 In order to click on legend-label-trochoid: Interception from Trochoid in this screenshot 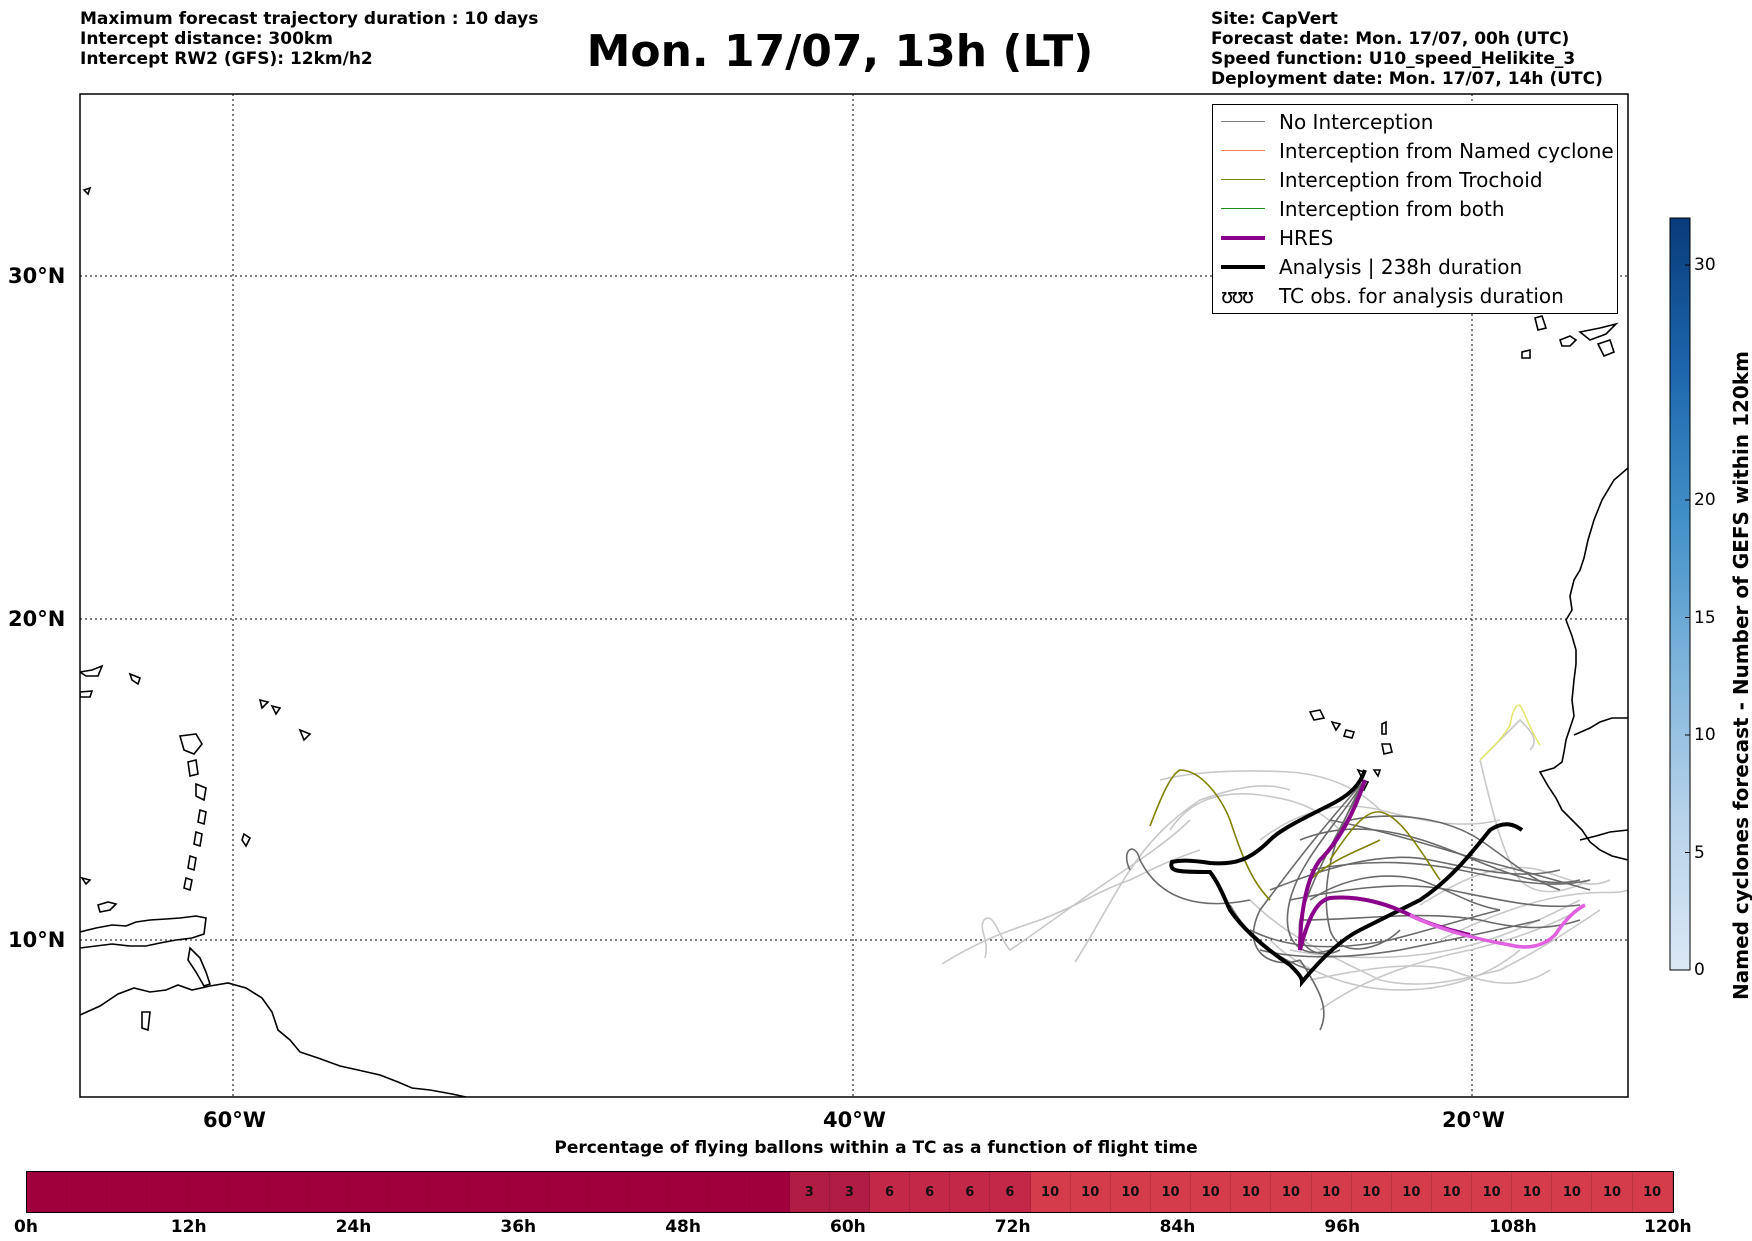, I will do `click(1411, 179)`.